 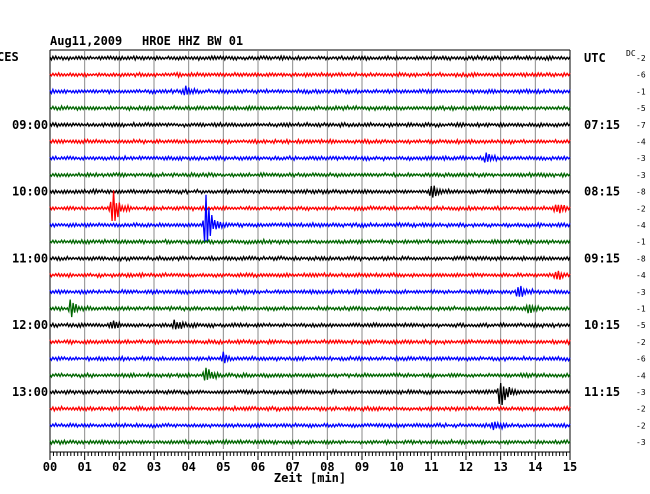 I want to click on right-time-label: 10:15, so click(x=602, y=325).